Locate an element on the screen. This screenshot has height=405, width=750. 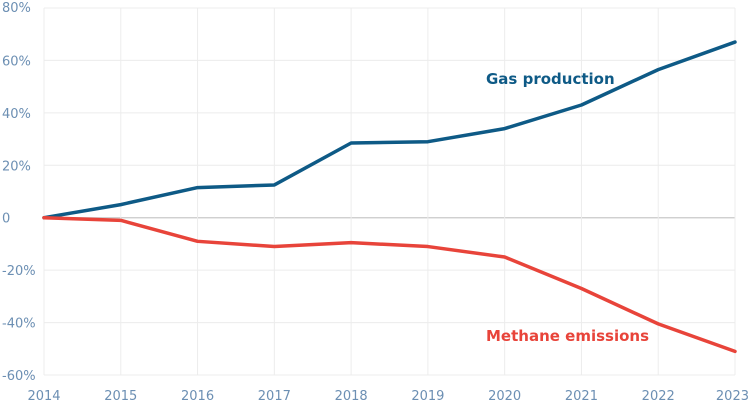
series-label-methane-emissions: Methane emissions is located at coordinates (567, 336).